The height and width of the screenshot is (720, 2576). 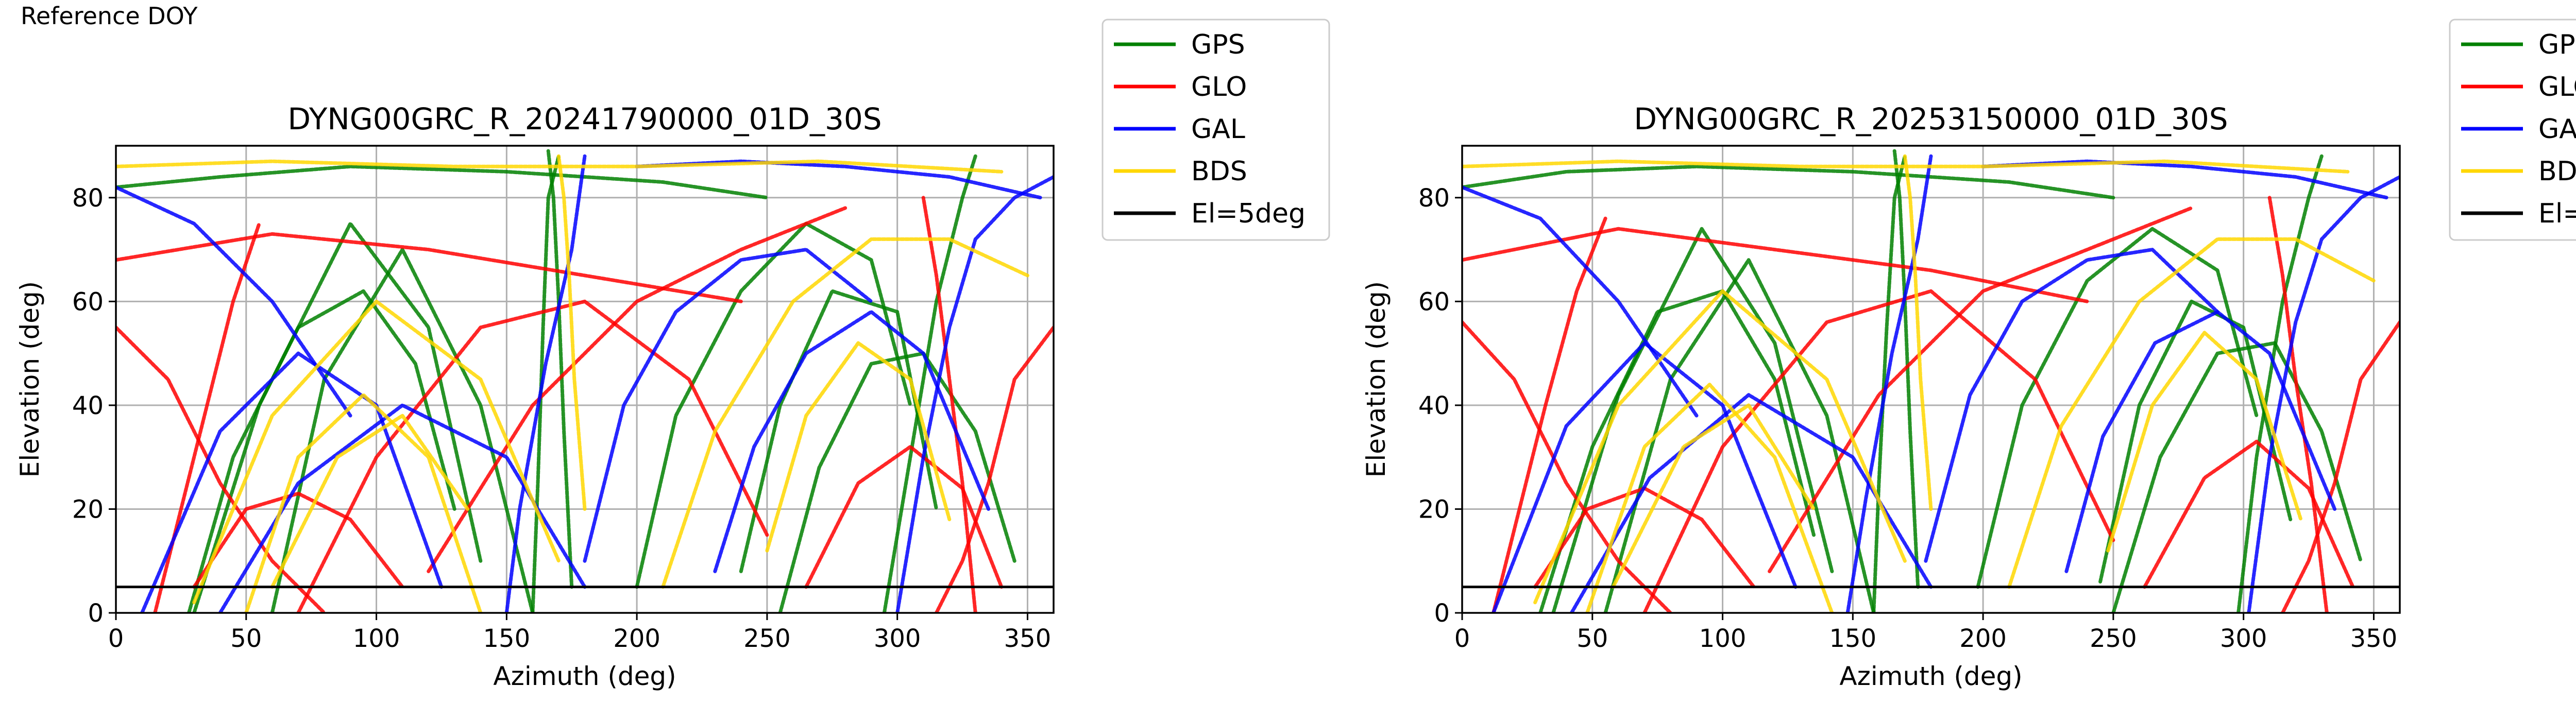 I want to click on x-tick-label: 350, so click(x=2374, y=638).